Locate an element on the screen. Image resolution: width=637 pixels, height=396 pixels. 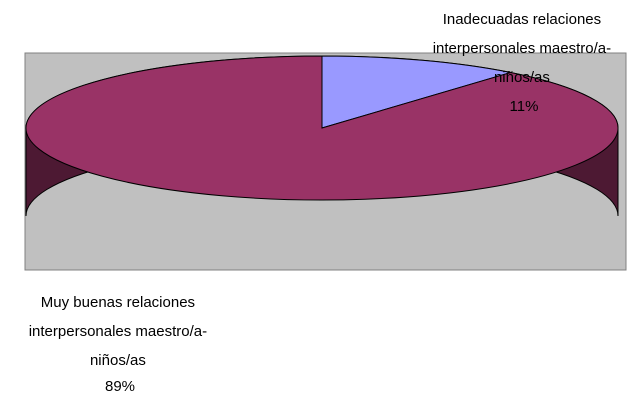
pie-slice-inadecuadas is located at coordinates (416, 92).